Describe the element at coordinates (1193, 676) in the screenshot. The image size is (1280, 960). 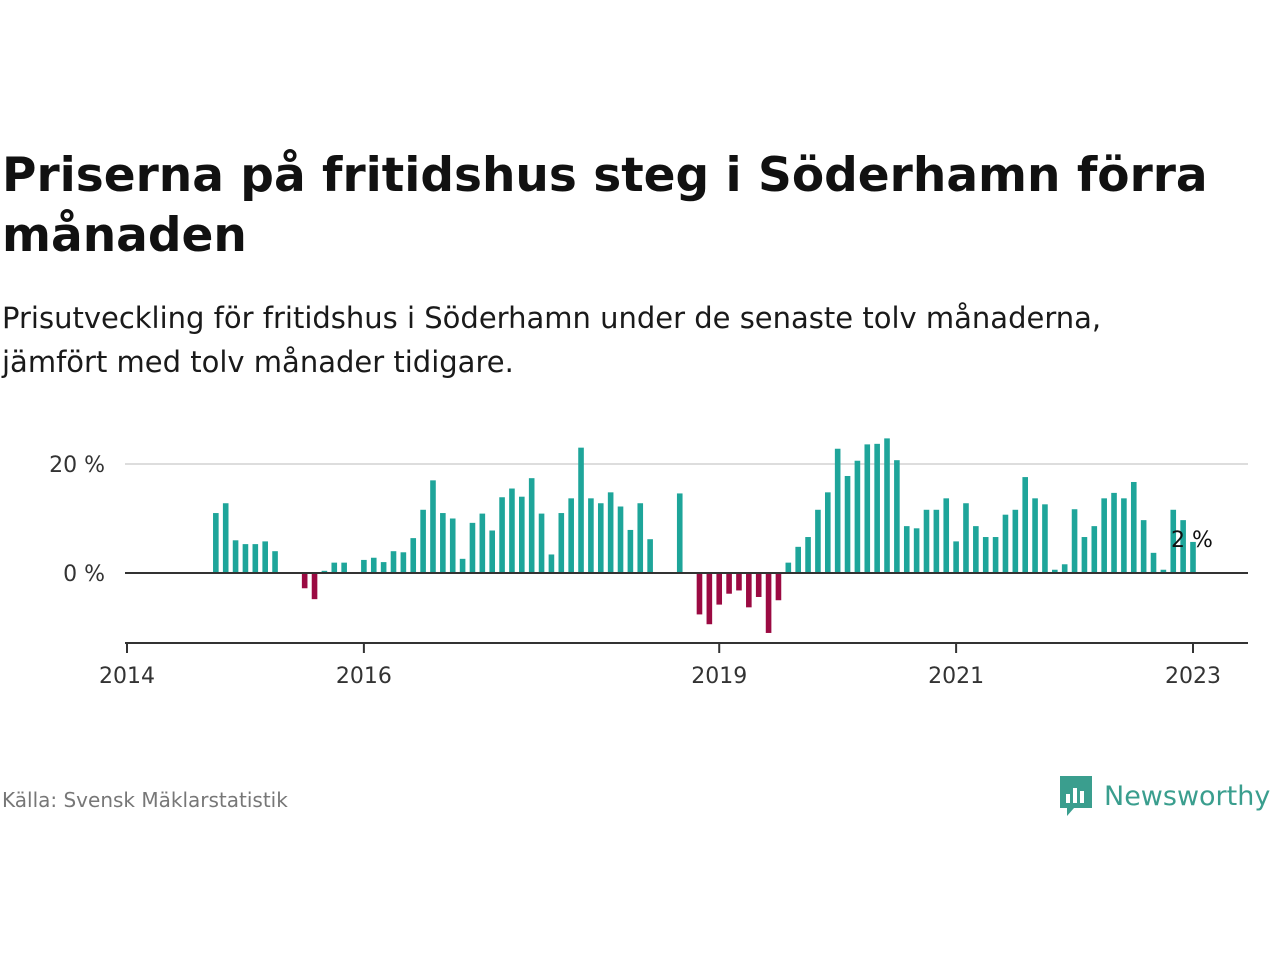
I see `x-tick-label: 2023` at that location.